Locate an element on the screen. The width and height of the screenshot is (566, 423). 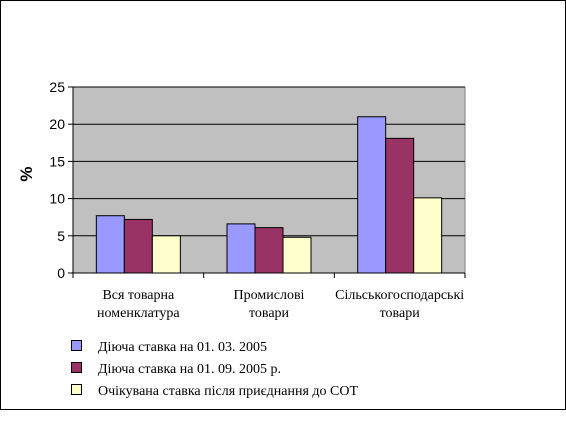
legend-item: Діюча ставка на 01. 09. 2005 р. is located at coordinates (214, 370).